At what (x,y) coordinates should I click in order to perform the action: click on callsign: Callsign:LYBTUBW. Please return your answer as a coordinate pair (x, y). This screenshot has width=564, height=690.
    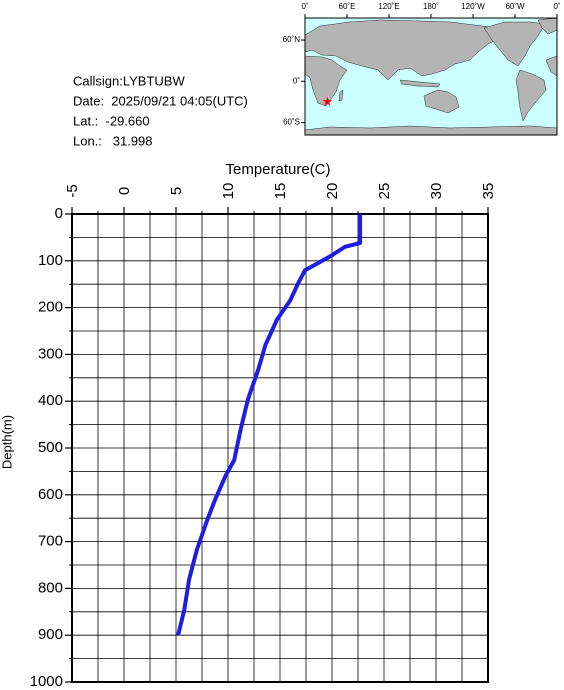
    Looking at the image, I should click on (129, 80).